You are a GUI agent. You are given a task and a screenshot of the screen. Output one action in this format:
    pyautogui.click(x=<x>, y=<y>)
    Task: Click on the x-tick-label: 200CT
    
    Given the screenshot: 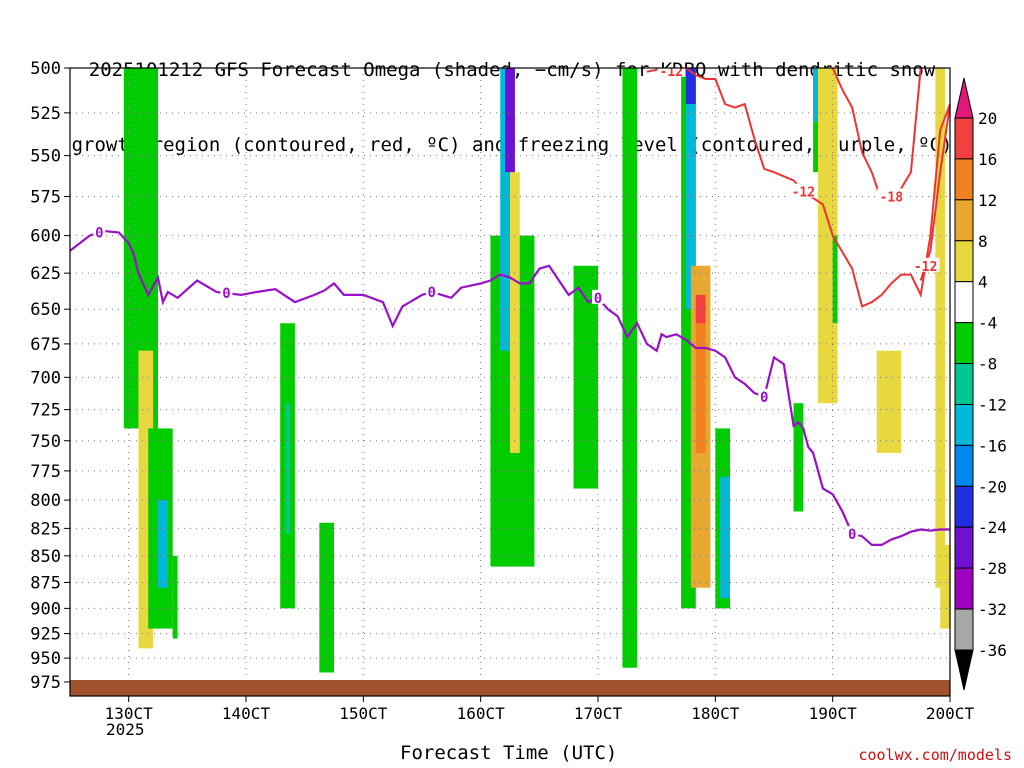 What is the action you would take?
    pyautogui.click(x=950, y=713)
    